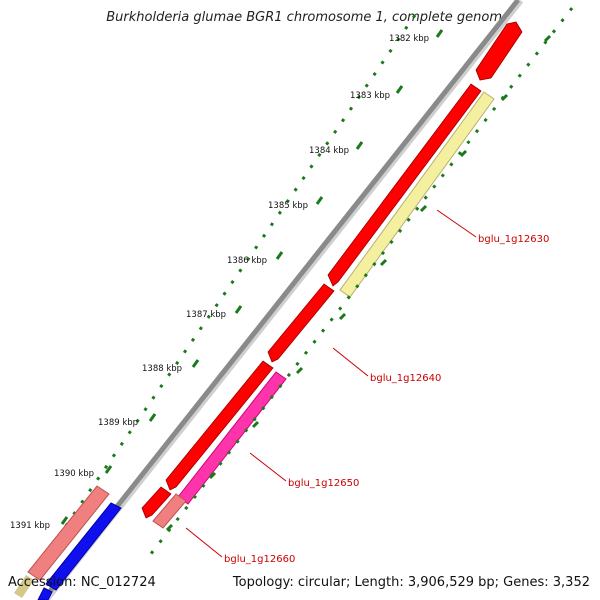 The image size is (600, 600). What do you see at coordinates (247, 261) in the screenshot?
I see `scale-label-1386: 1386 kbp` at bounding box center [247, 261].